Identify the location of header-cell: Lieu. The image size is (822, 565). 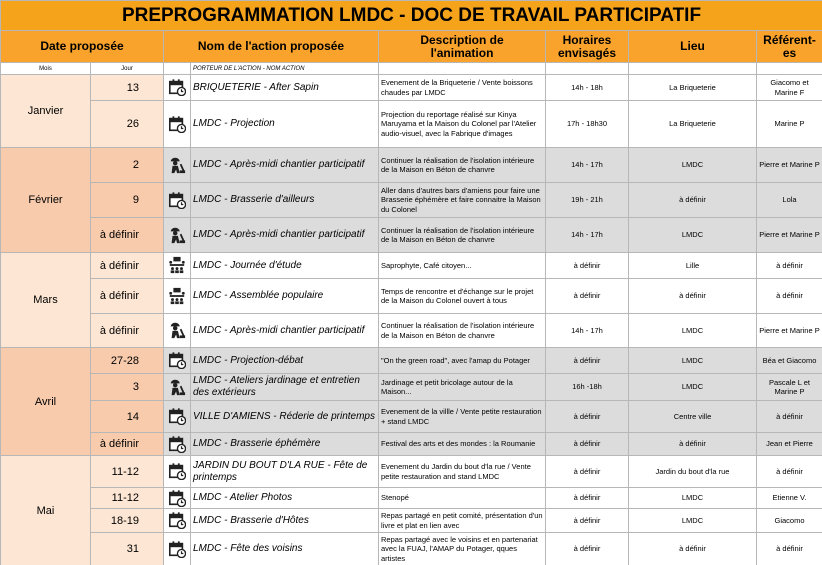
(692, 46).